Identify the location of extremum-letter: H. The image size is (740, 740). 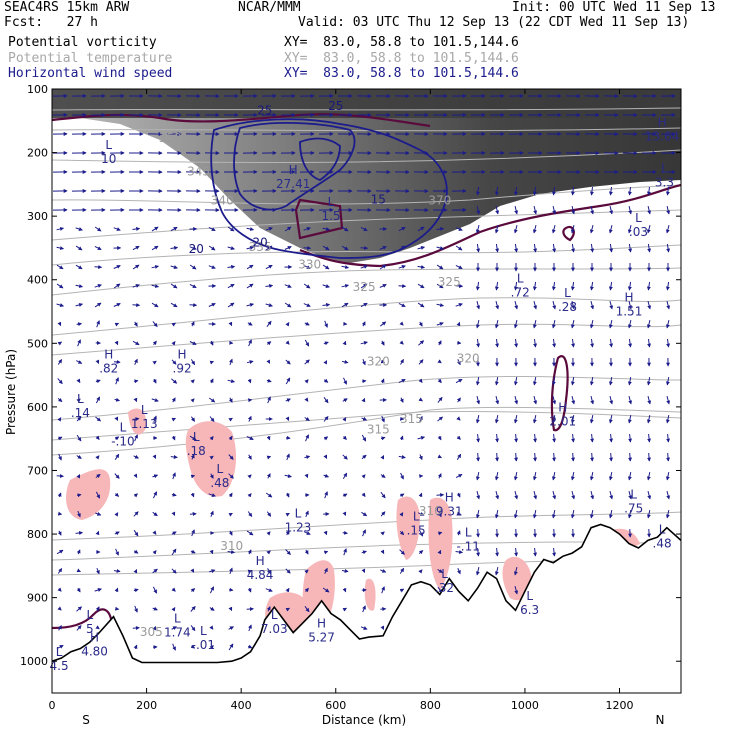
(293, 170).